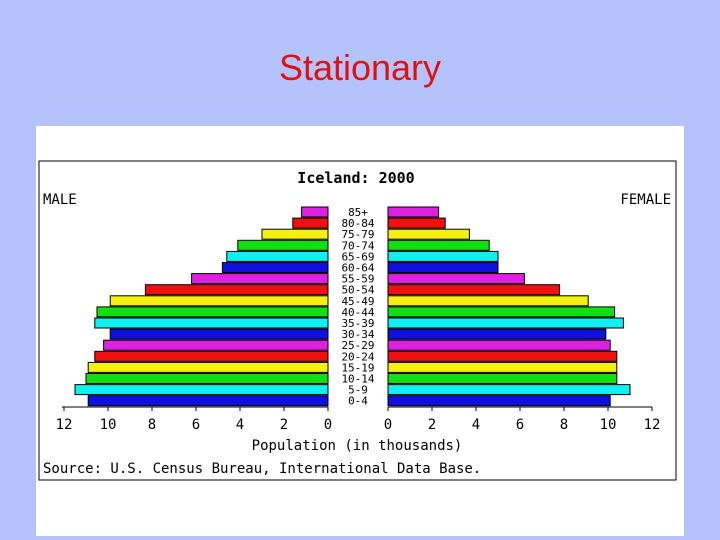 The height and width of the screenshot is (540, 720). I want to click on female-label: FEMALE, so click(645, 200).